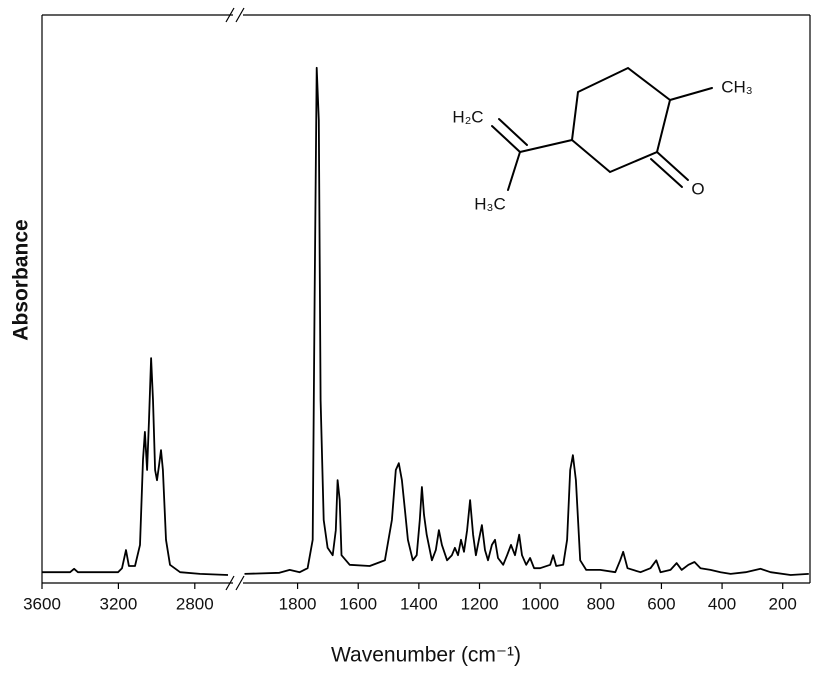 The width and height of the screenshot is (820, 675). What do you see at coordinates (135, 466) in the screenshot?
I see `spectrum-line` at bounding box center [135, 466].